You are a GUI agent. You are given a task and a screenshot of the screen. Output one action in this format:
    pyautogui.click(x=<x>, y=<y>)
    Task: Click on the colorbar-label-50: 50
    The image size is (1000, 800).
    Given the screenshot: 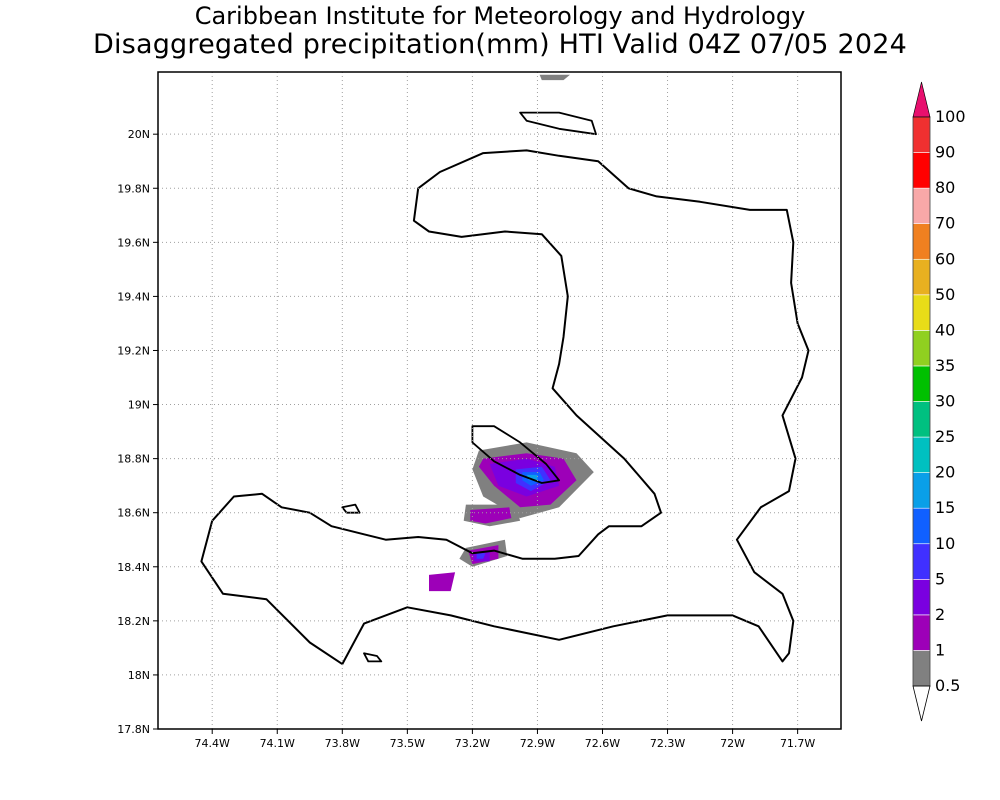 What is the action you would take?
    pyautogui.click(x=945, y=294)
    